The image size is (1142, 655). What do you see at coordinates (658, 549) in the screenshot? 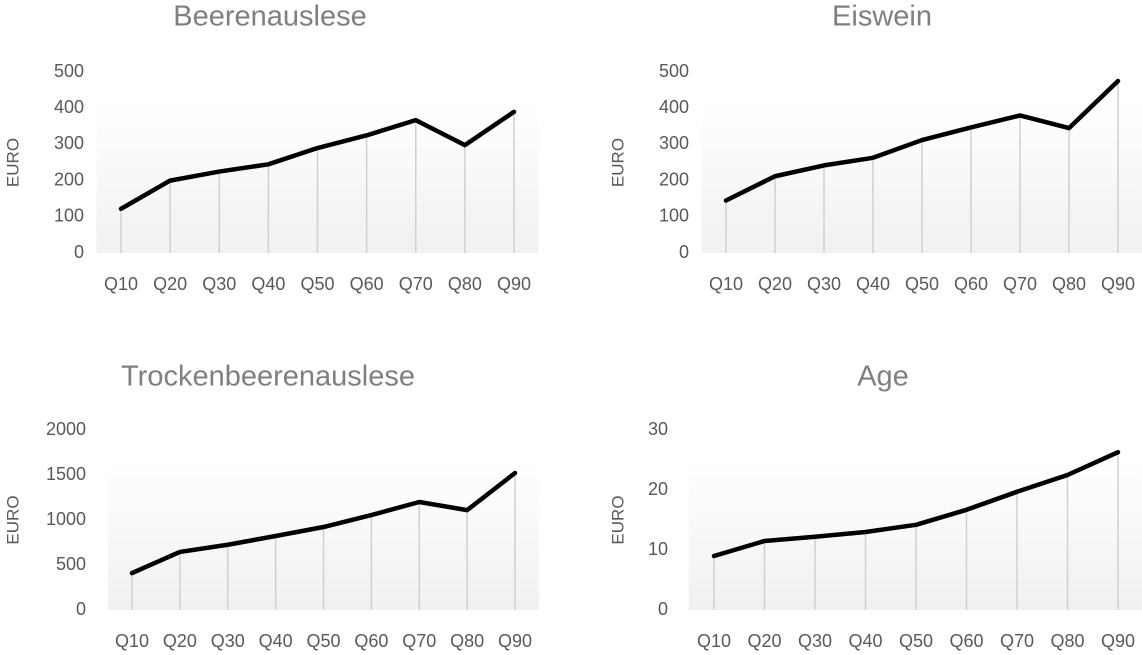
I see `y-tick-label: 10` at bounding box center [658, 549].